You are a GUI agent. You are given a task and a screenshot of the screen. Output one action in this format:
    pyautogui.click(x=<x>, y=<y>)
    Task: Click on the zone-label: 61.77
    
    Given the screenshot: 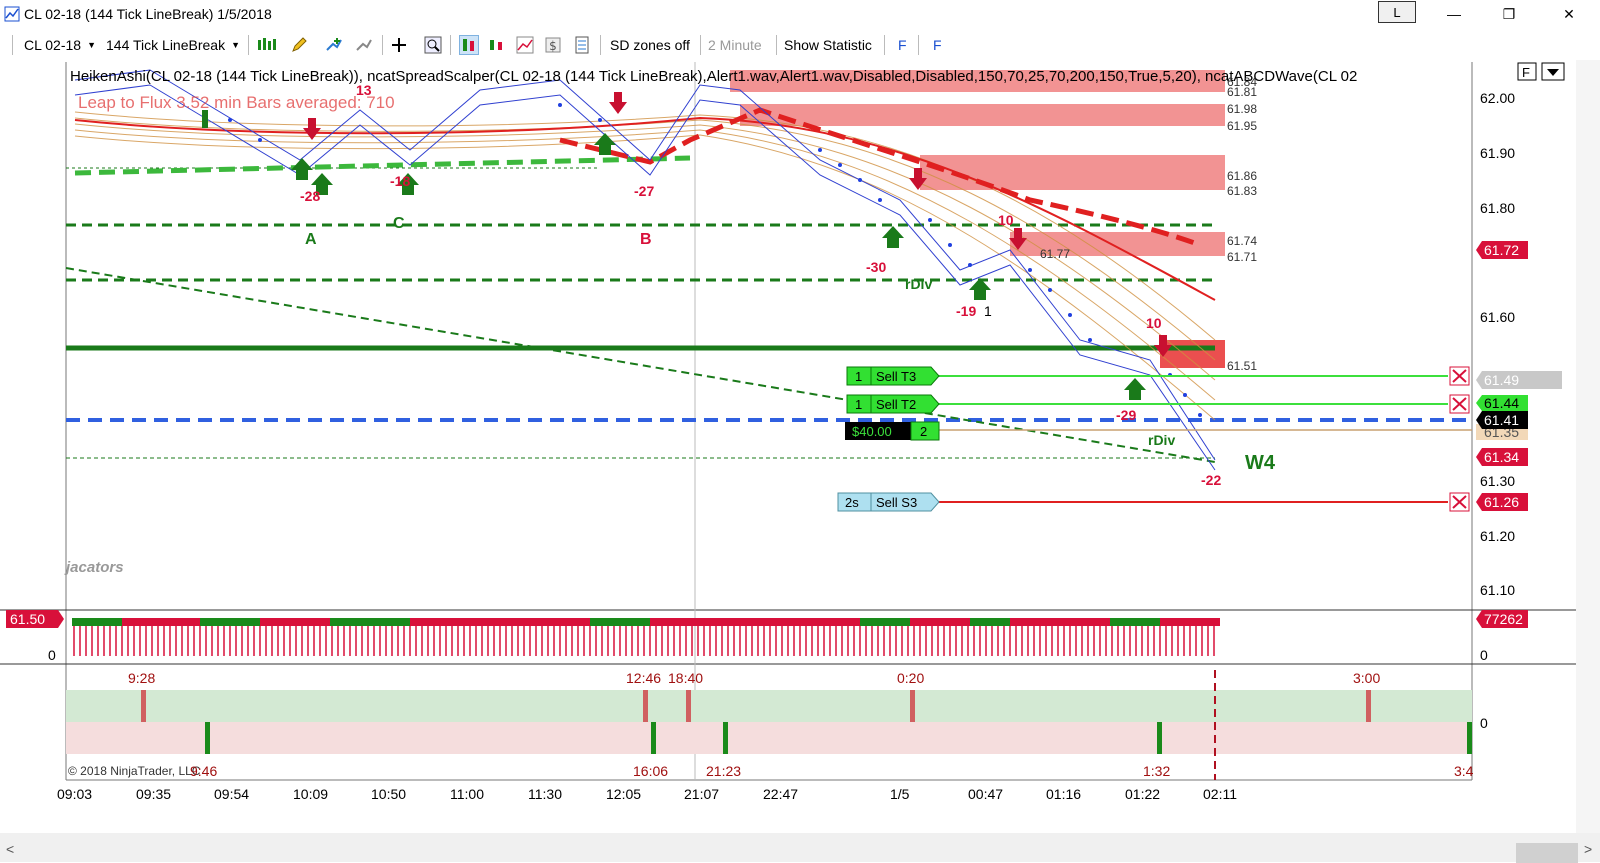 What is the action you would take?
    pyautogui.click(x=1055, y=254)
    